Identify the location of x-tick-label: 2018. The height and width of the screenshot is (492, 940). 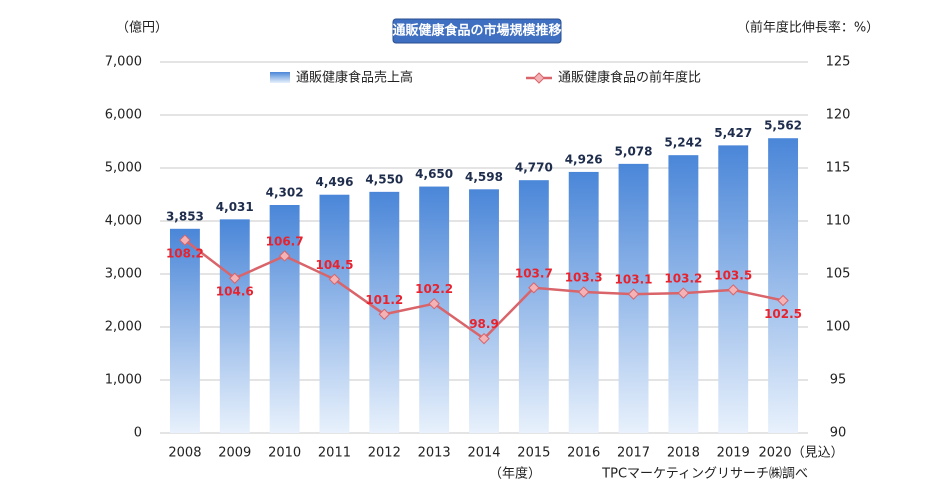
(683, 453).